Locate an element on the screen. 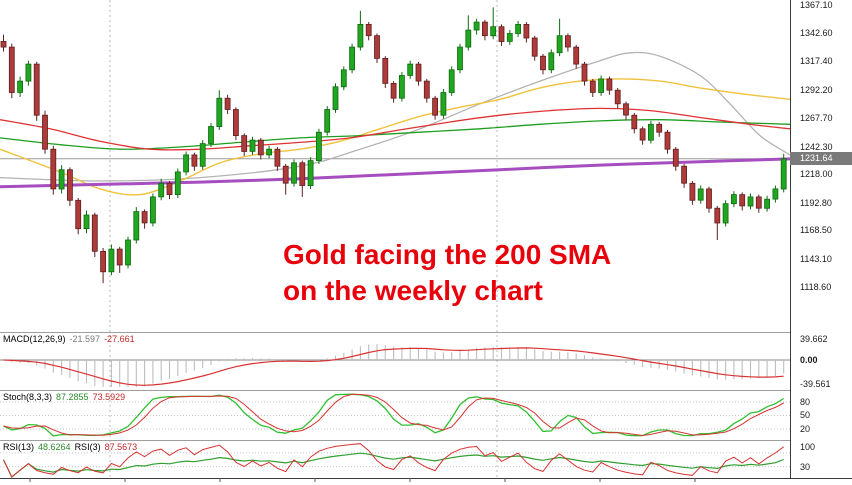 The width and height of the screenshot is (852, 485). stoch-layer is located at coordinates (395, 415).